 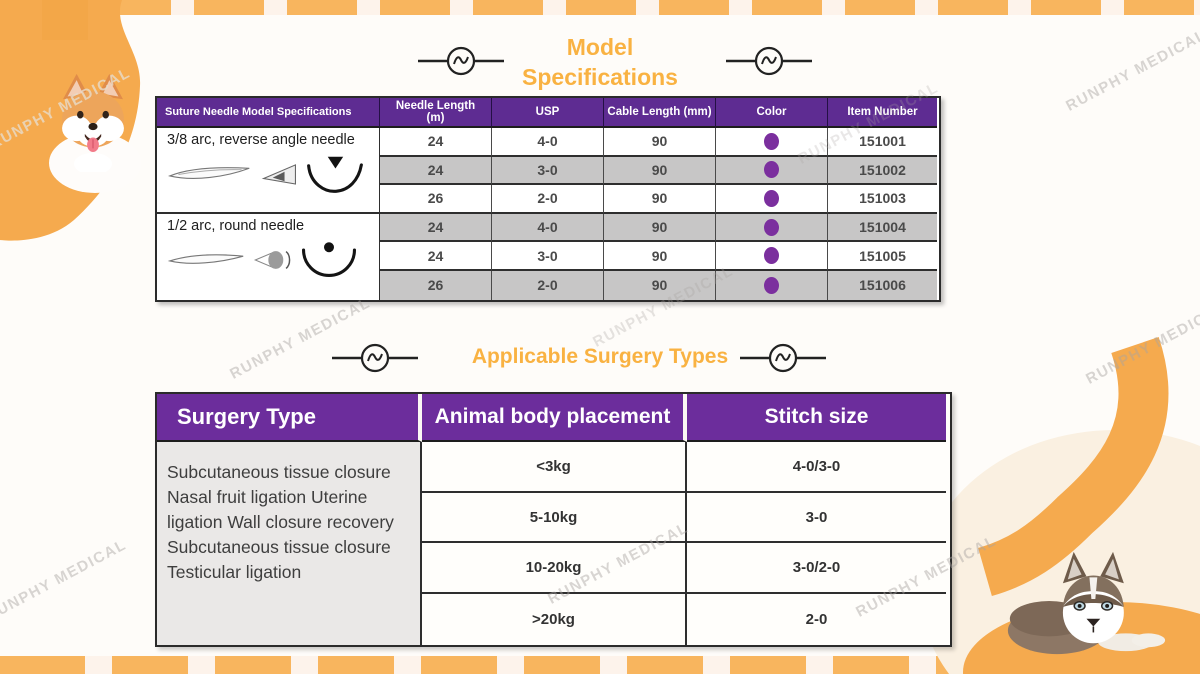 I want to click on needle-length-unit: (m), so click(x=435, y=118).